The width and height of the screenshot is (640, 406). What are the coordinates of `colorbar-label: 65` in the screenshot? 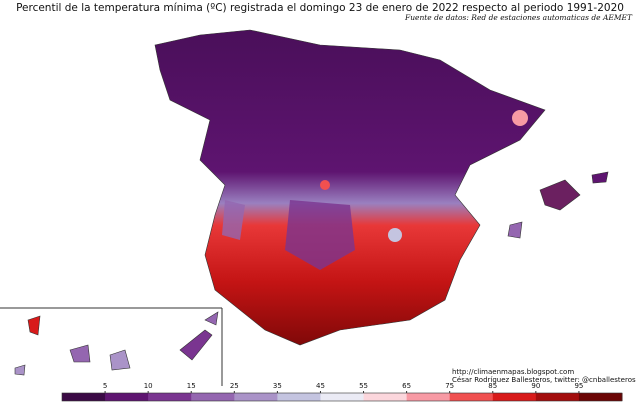 It's located at (406, 386).